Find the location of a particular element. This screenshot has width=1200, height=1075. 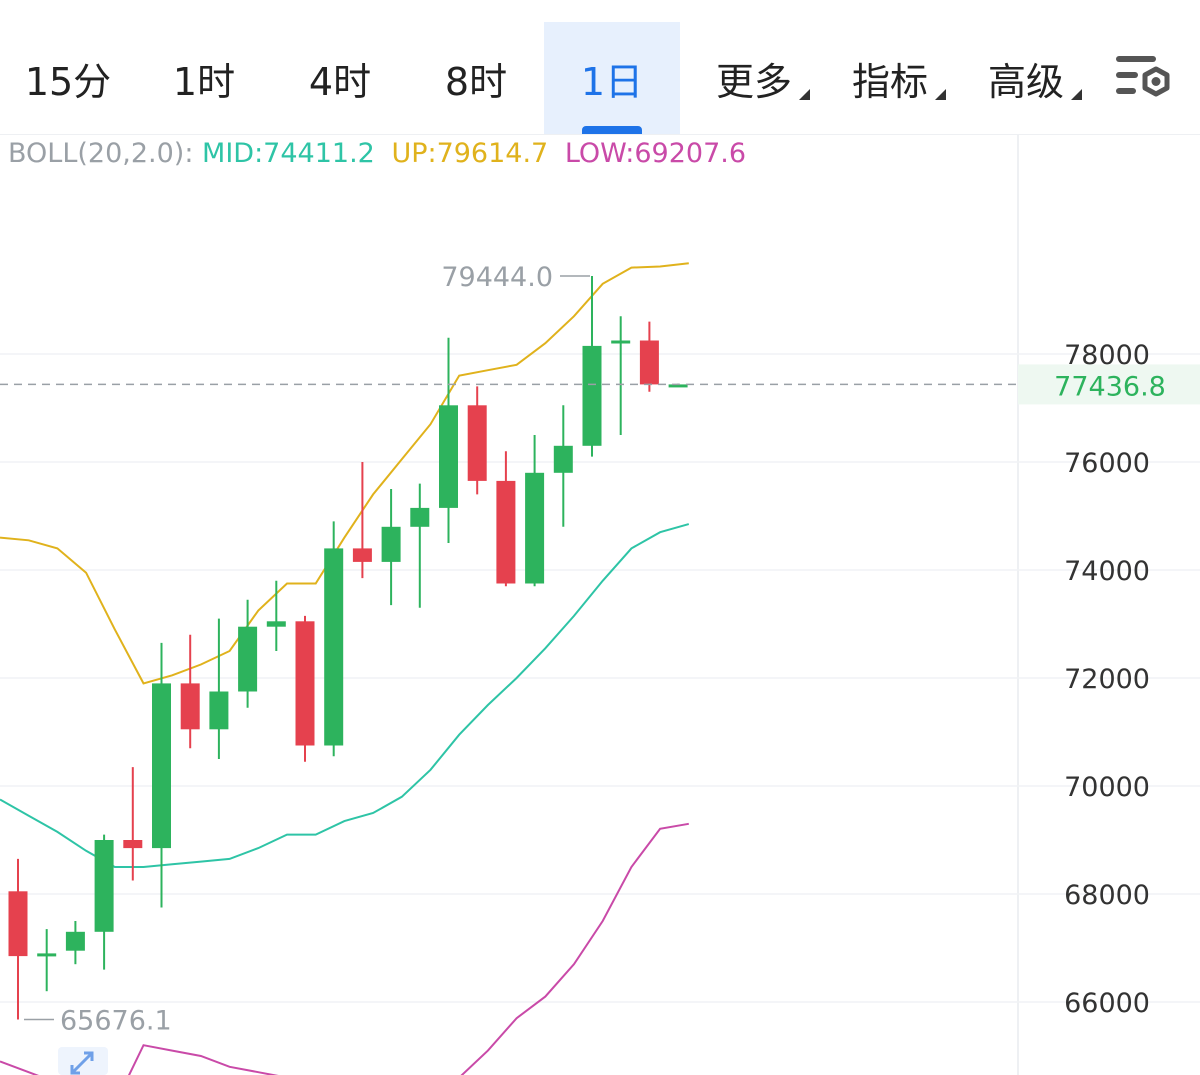

expand-icon-arrow is located at coordinates (82, 1063).